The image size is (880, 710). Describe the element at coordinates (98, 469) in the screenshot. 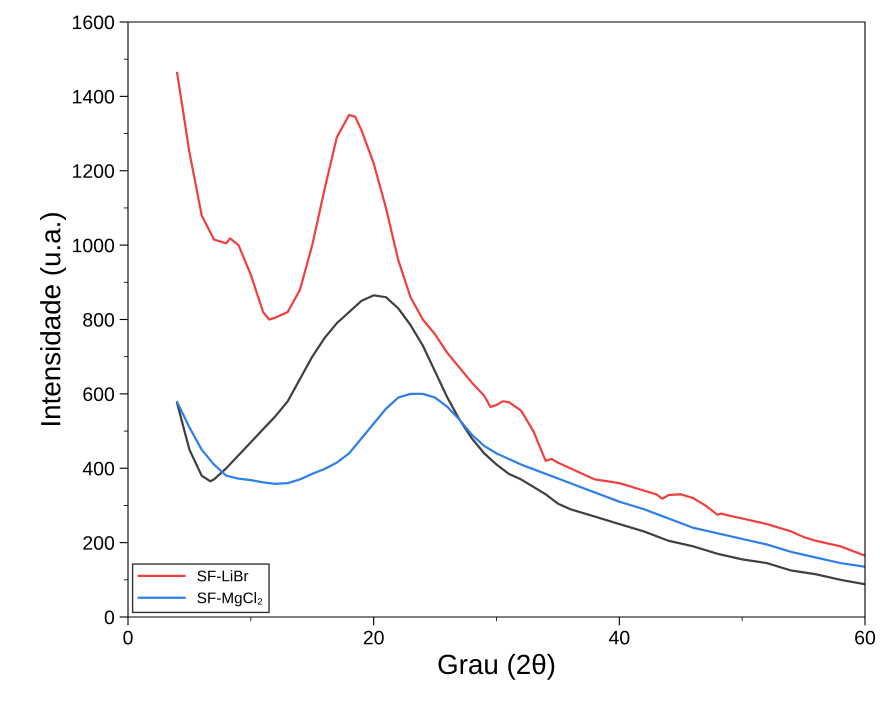

I see `y-tick-label: 400` at that location.